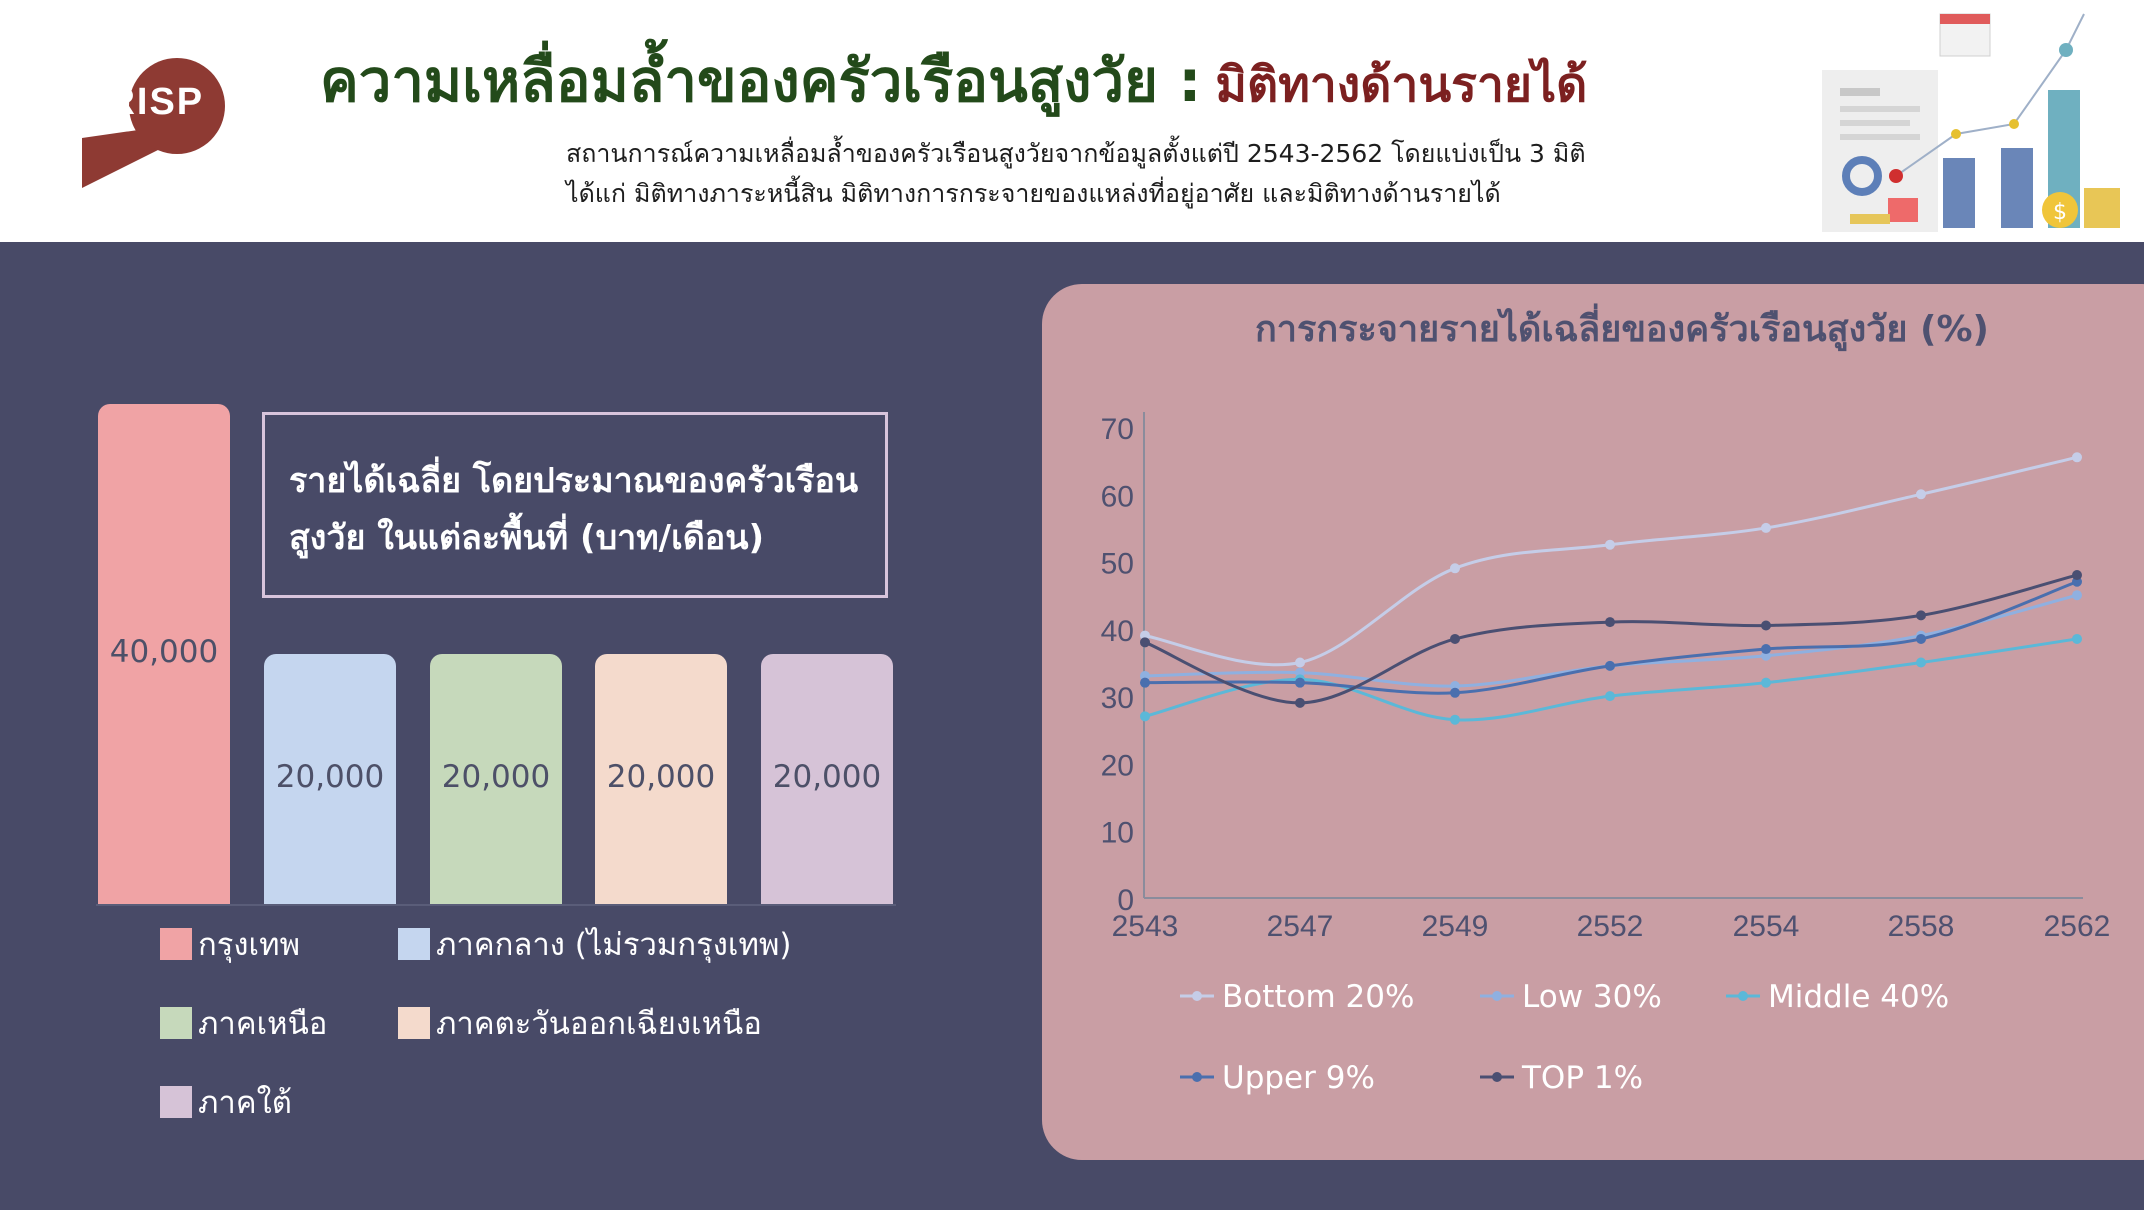 This screenshot has width=2144, height=1210. I want to click on y-tick-label: 20, so click(1117, 765).